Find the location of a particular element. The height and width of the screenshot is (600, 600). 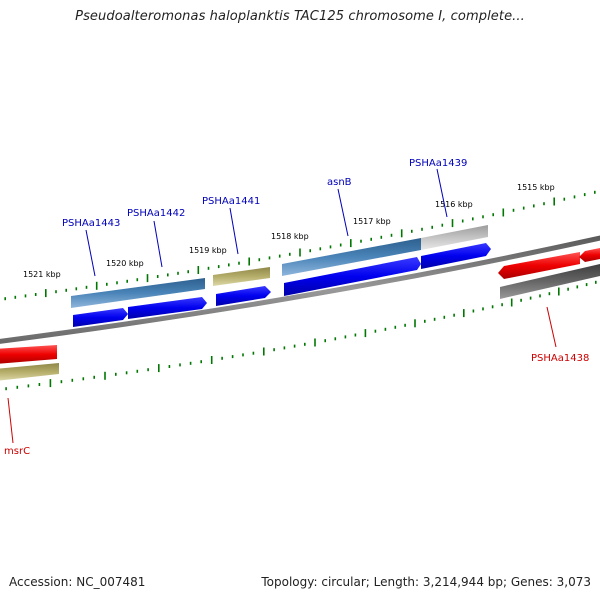

leader-msrc is located at coordinates (10, 420).